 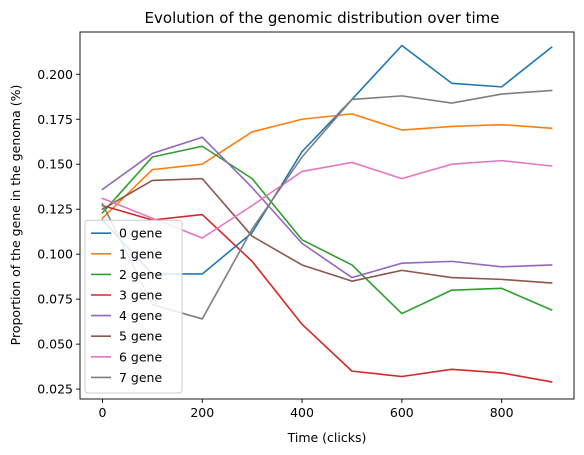 I want to click on x-axis-label: Time (clicks), so click(x=327, y=437).